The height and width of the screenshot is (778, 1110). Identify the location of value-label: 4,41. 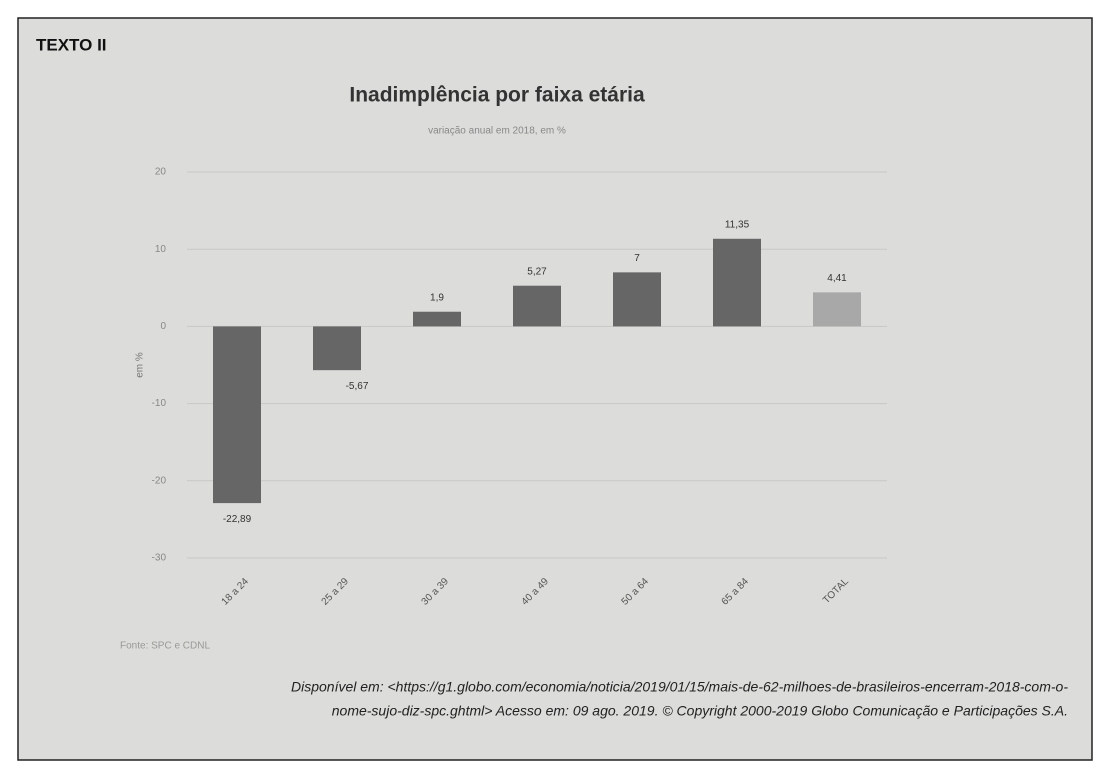
(837, 278).